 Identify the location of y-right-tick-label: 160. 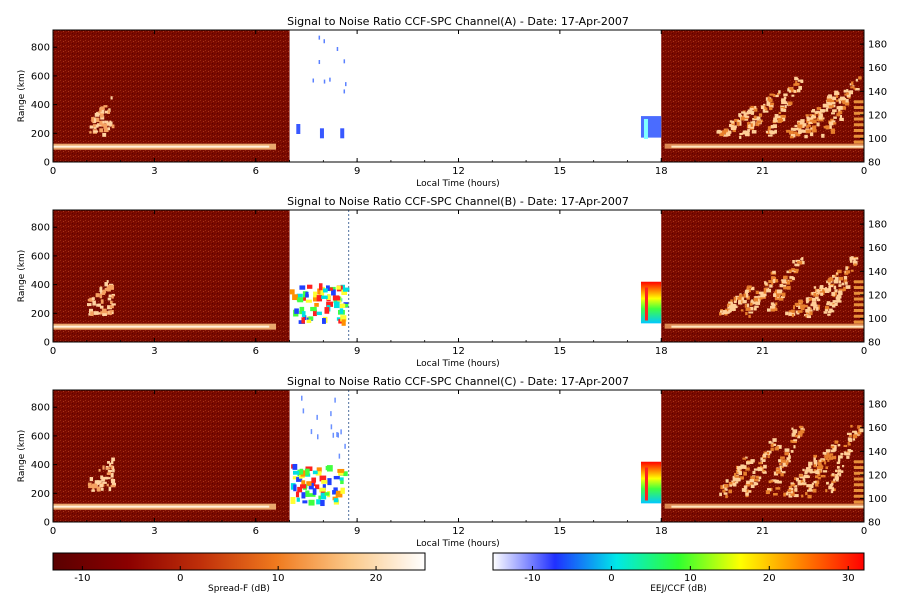
(877, 428).